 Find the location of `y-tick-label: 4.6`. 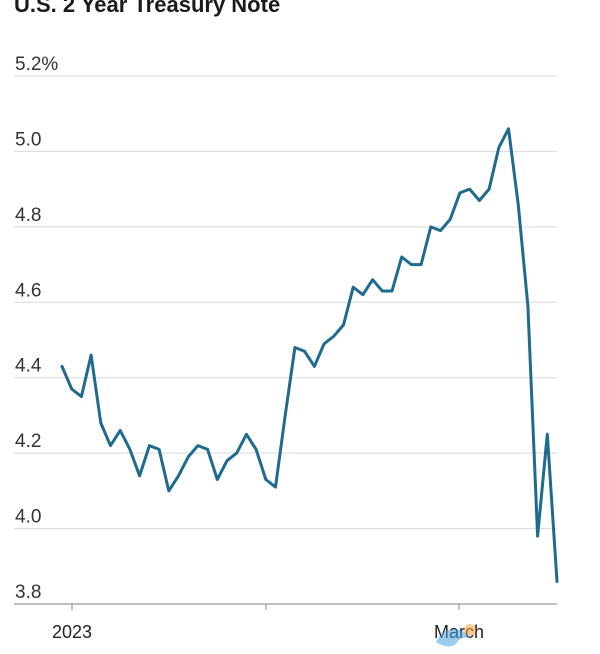

y-tick-label: 4.6 is located at coordinates (28, 290).